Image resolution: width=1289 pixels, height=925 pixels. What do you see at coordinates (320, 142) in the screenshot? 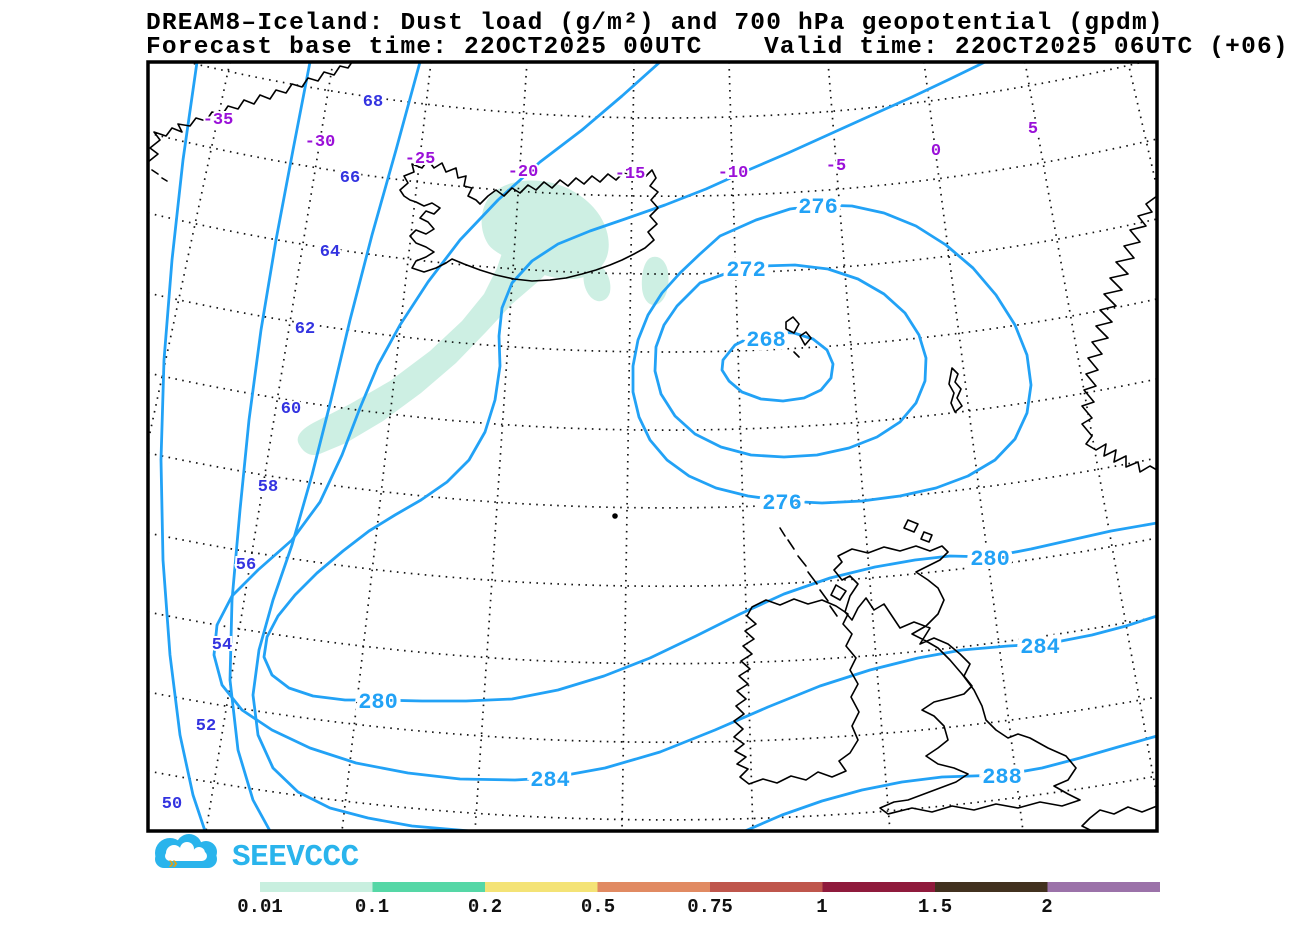
I see `lon-label: -30` at bounding box center [320, 142].